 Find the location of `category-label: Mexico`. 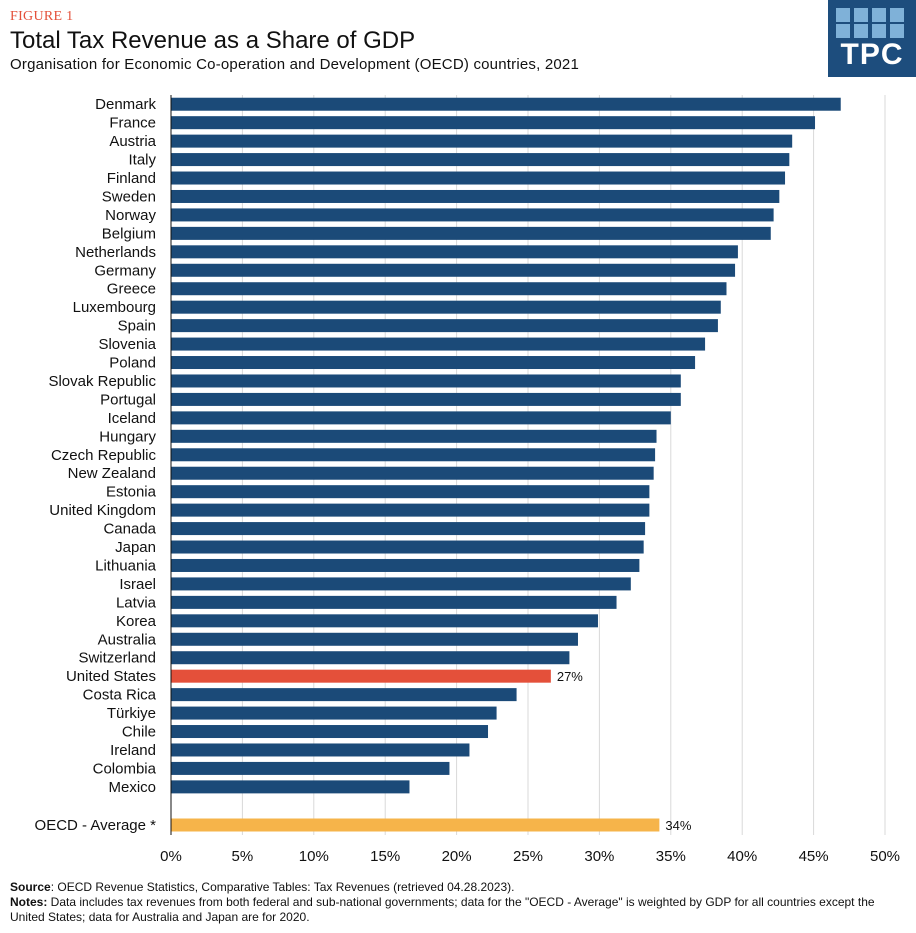

category-label: Mexico is located at coordinates (132, 787).